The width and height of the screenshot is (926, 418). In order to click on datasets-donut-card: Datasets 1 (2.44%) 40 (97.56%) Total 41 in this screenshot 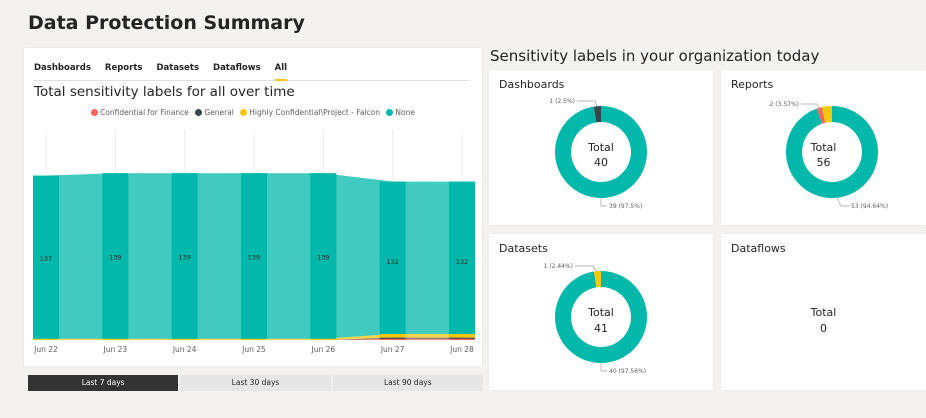, I will do `click(601, 312)`.